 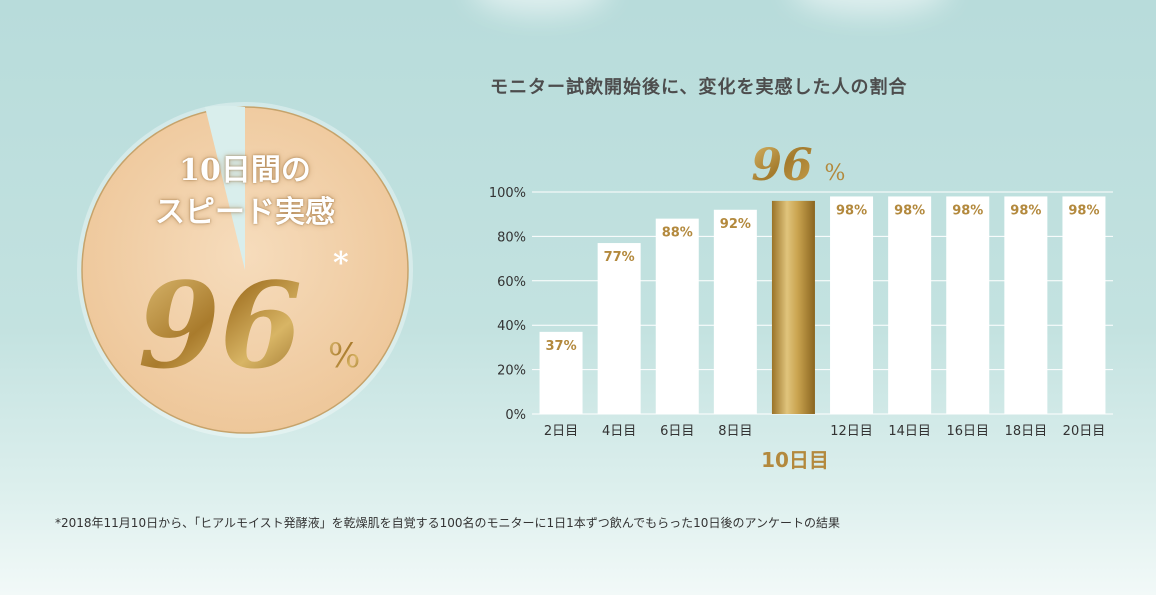 I want to click on highlight-unit: %, so click(x=835, y=173).